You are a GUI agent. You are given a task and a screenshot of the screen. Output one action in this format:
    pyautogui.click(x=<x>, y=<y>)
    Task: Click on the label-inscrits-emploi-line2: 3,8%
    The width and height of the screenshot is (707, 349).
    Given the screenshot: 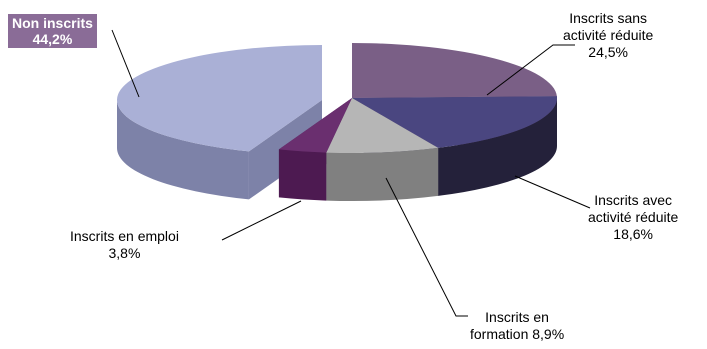 What is the action you would take?
    pyautogui.click(x=124, y=253)
    